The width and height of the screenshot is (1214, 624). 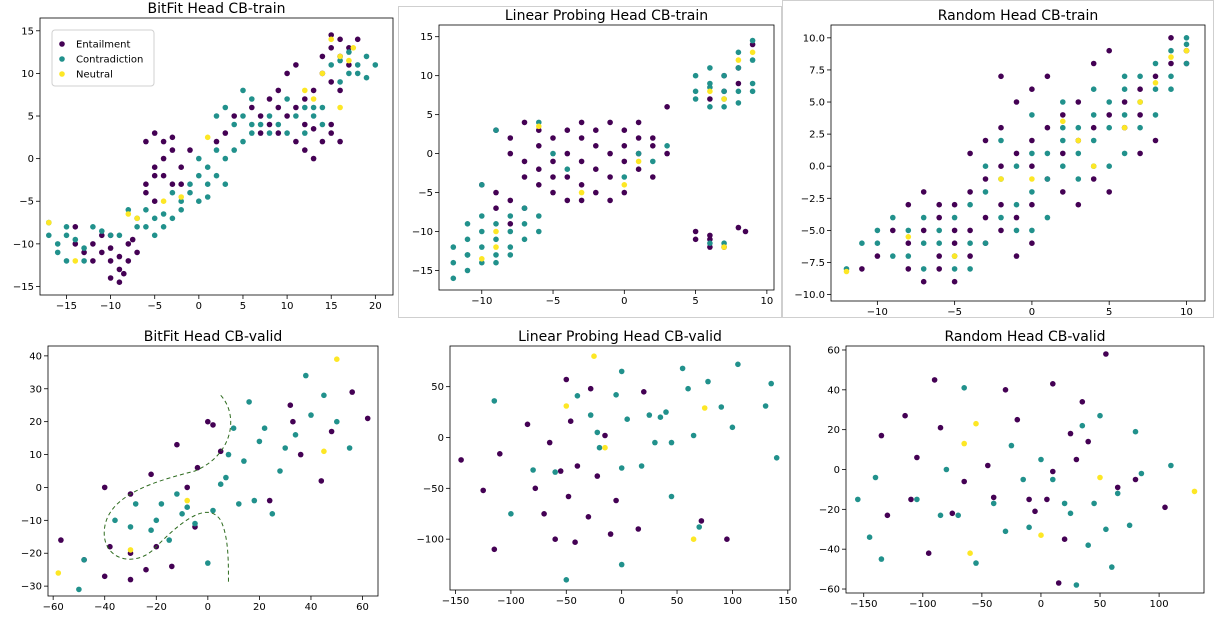 I want to click on x-tick-label: −50, so click(x=981, y=604).